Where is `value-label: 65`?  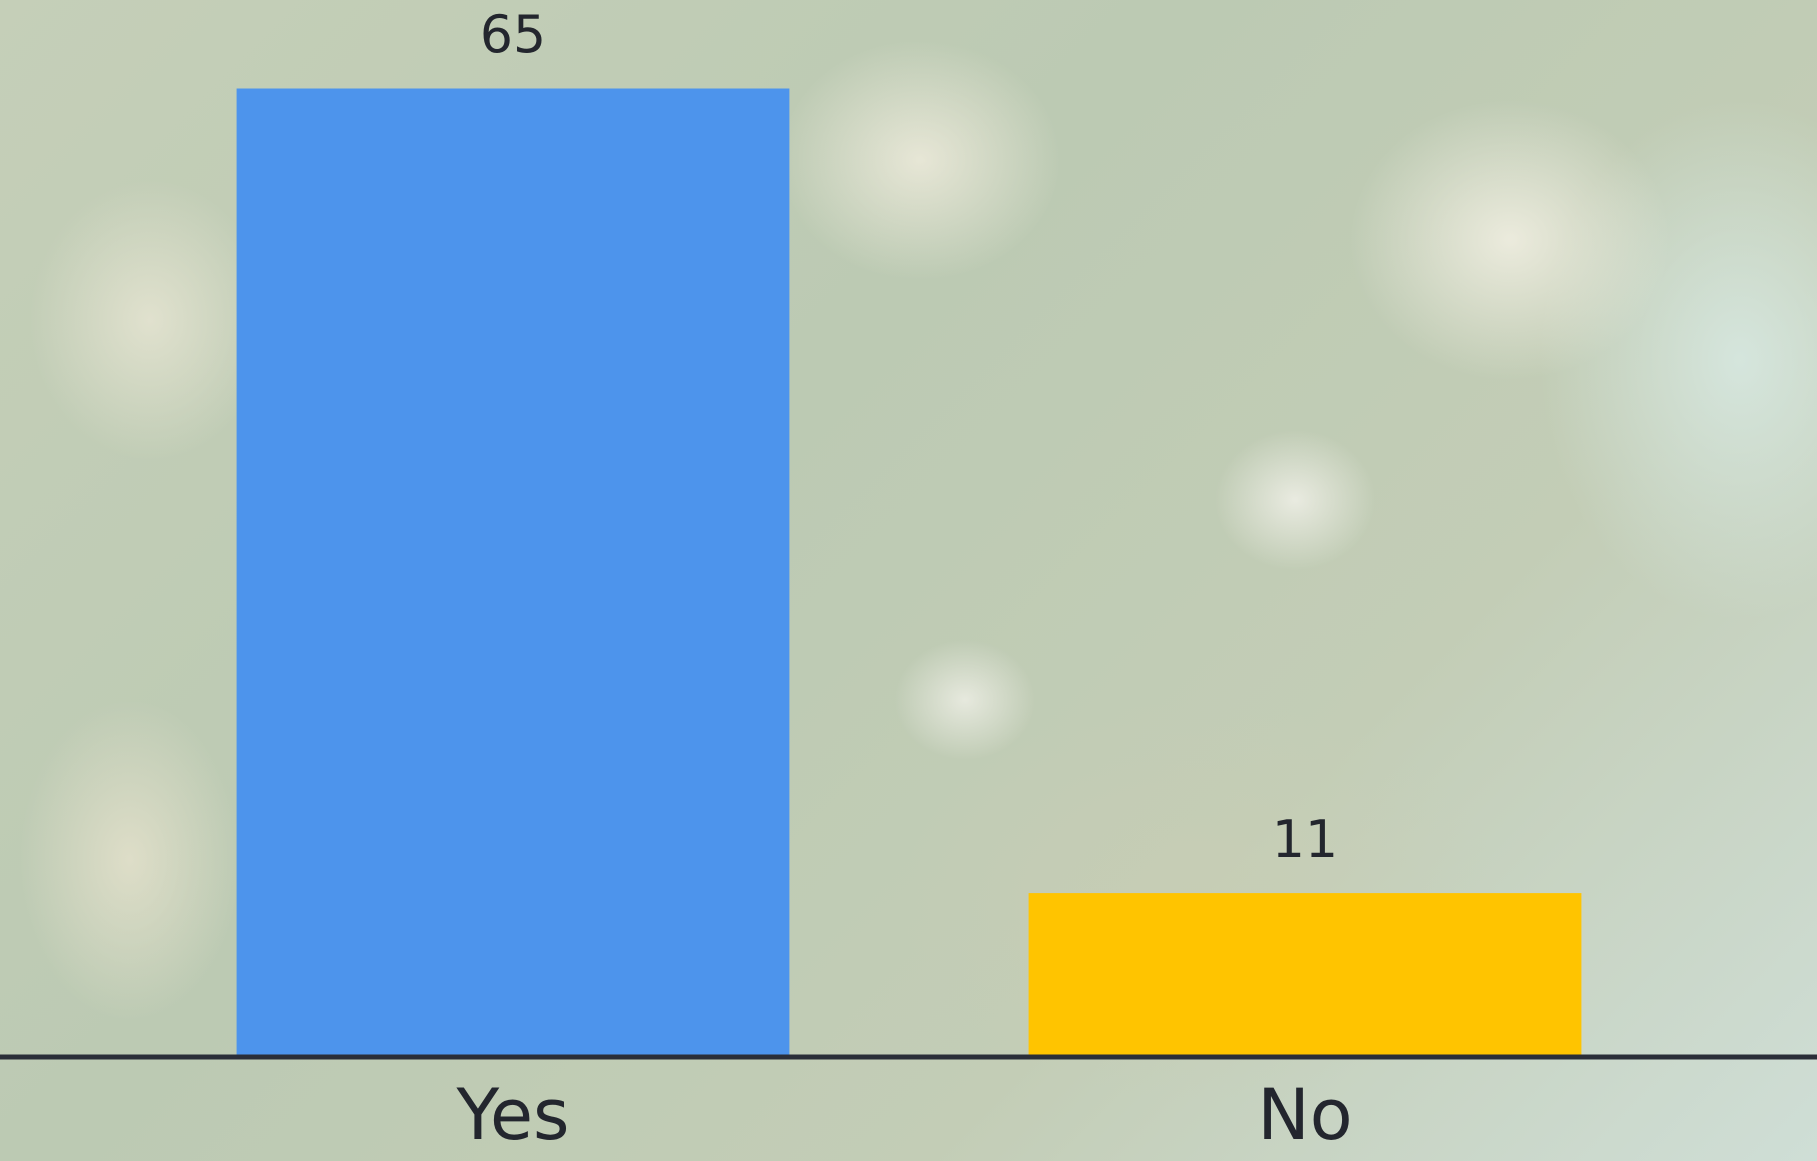
value-label: 65 is located at coordinates (513, 36).